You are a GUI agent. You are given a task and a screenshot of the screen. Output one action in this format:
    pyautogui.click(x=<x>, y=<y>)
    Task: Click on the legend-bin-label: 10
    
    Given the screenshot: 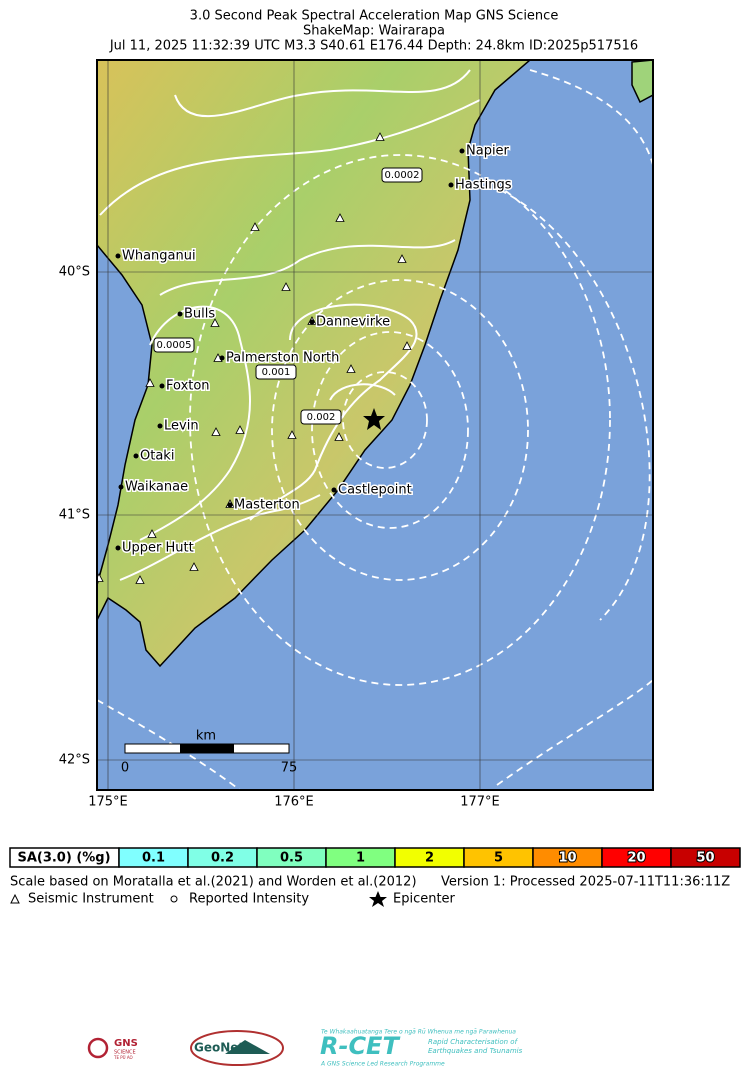 What is the action you would take?
    pyautogui.click(x=567, y=858)
    